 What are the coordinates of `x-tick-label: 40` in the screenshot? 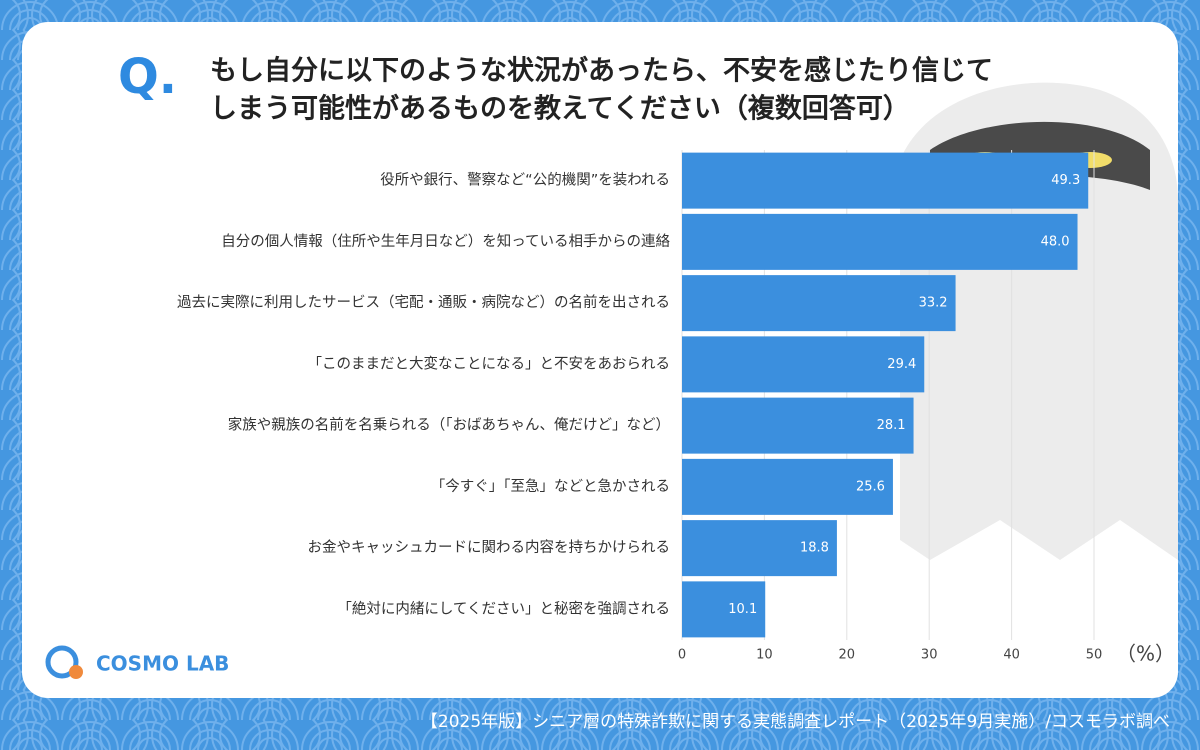 It's located at (1011, 655).